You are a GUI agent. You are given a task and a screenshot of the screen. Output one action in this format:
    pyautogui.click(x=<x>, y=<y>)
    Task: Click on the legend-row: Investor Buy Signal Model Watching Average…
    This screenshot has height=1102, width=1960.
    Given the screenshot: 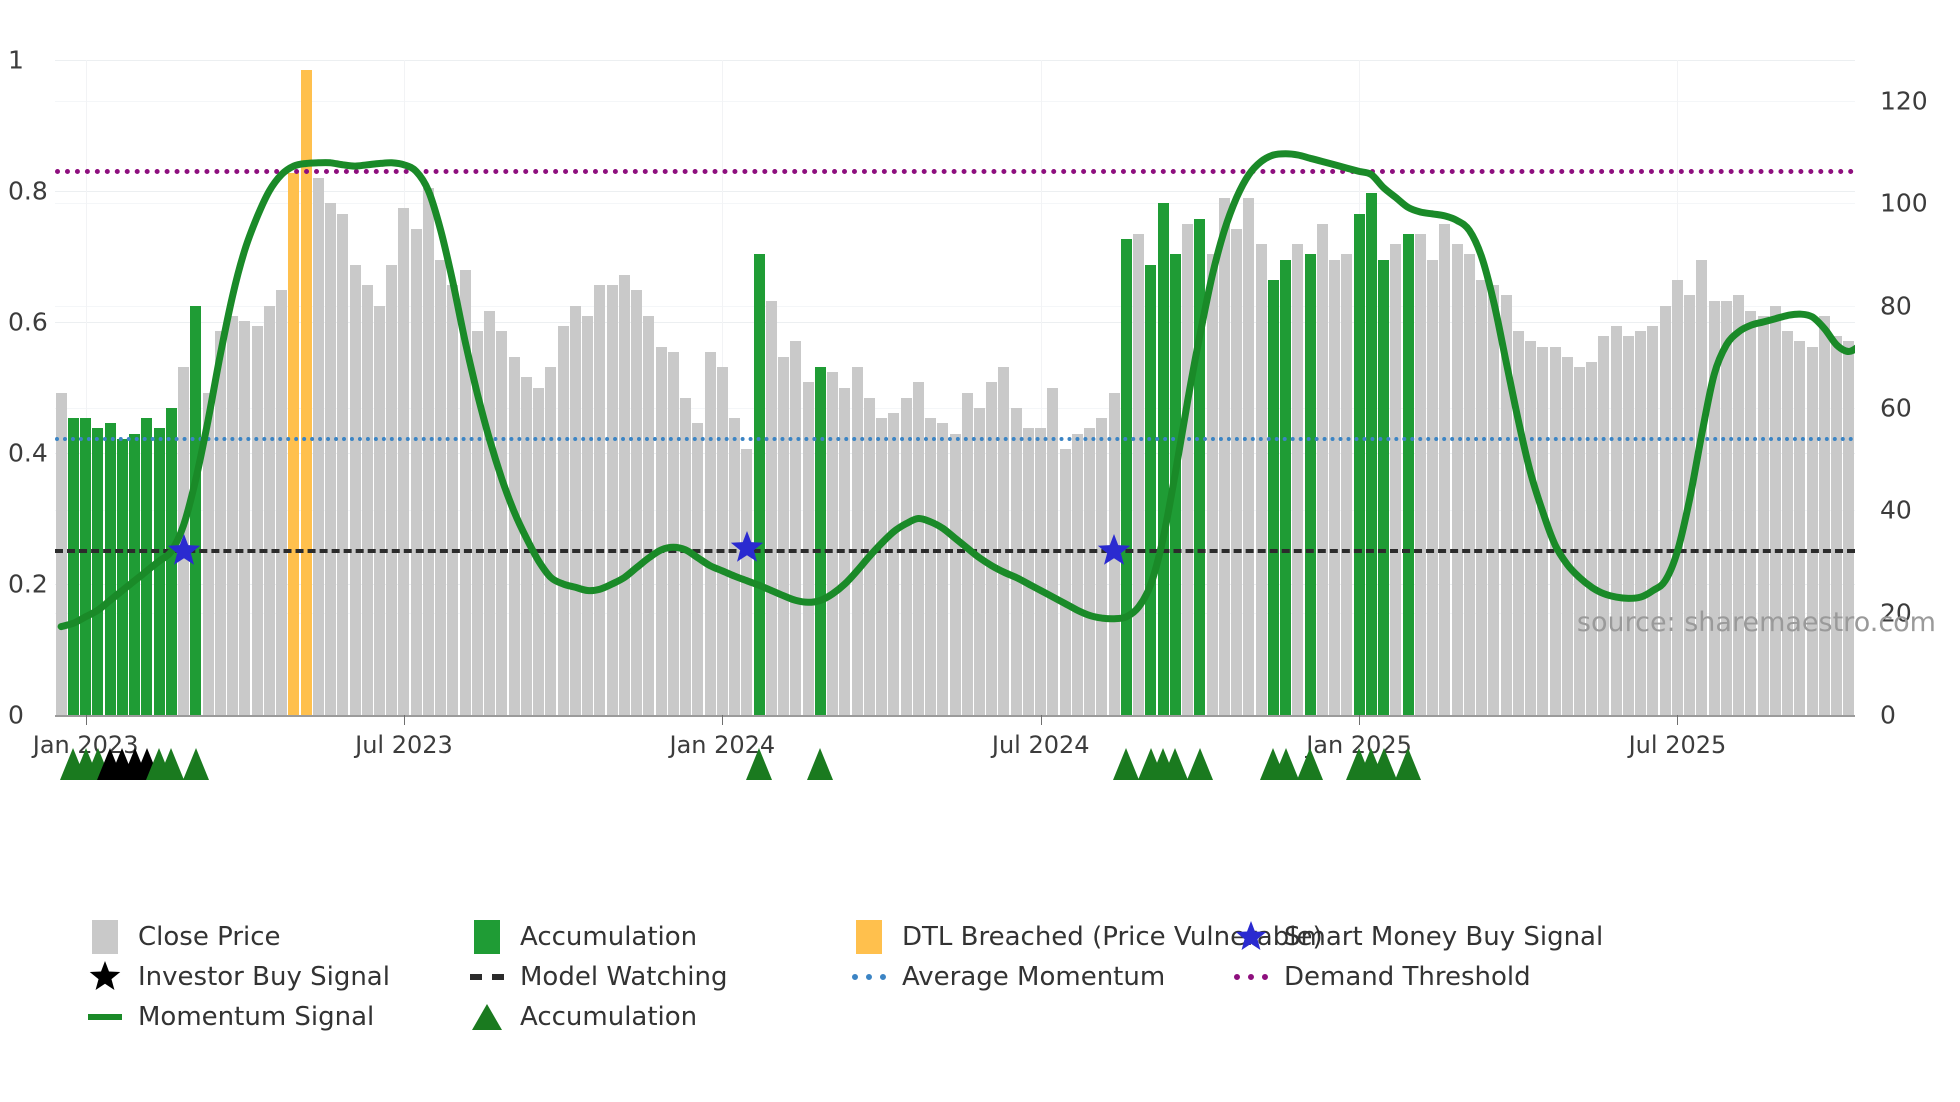 What is the action you would take?
    pyautogui.click(x=980, y=977)
    